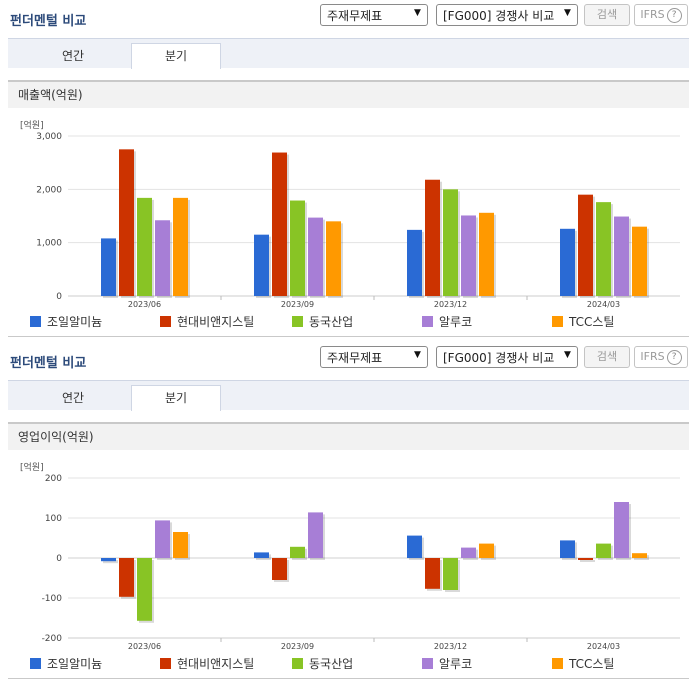 This screenshot has width=696, height=684. What do you see at coordinates (144, 646) in the screenshot?
I see `x-tick-label: 2023/06` at bounding box center [144, 646].